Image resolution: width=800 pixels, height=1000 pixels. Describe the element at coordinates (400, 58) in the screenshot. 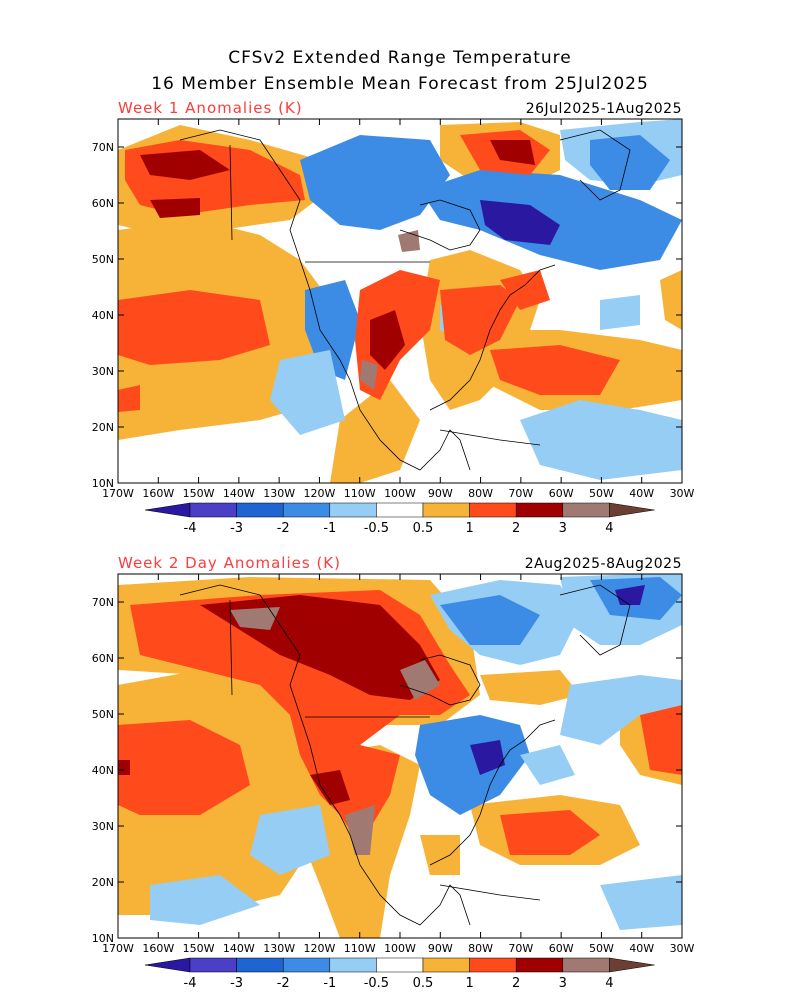

I see `title-line-1: CFSv2 Extended Range Temperature` at that location.